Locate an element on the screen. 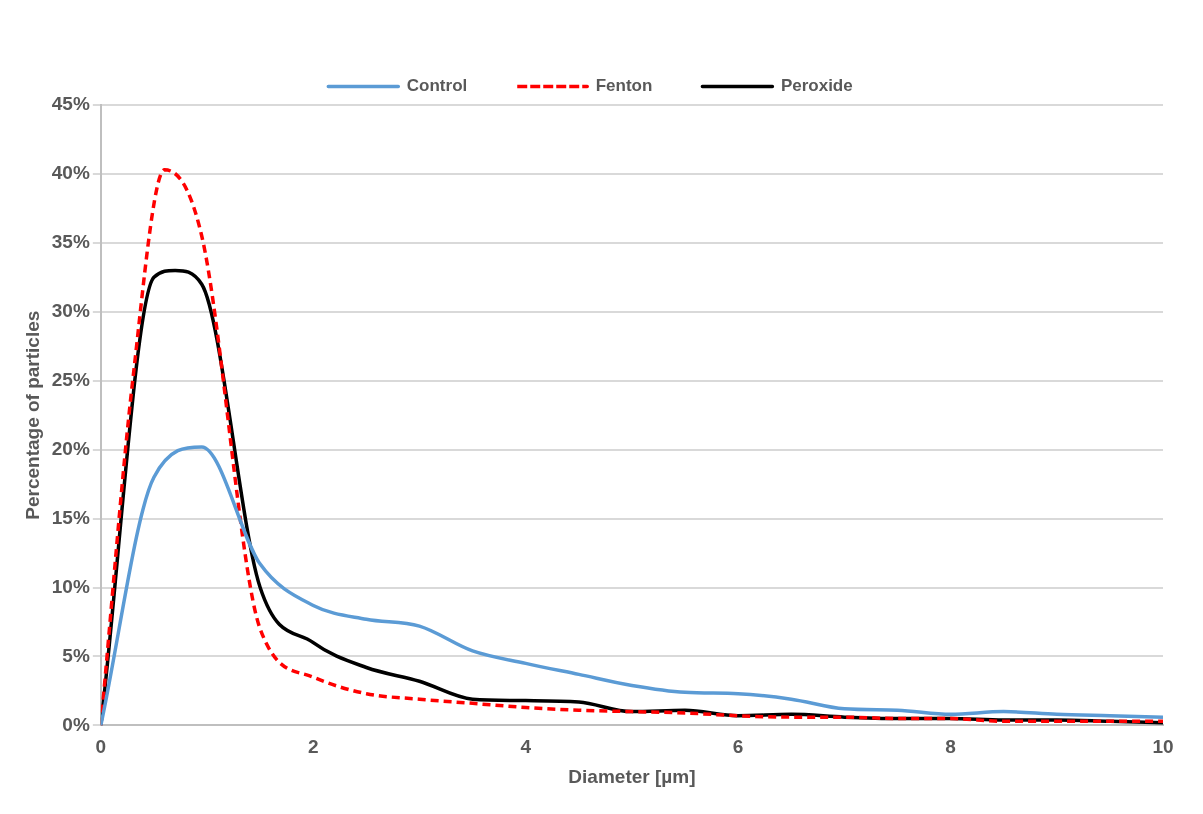 The height and width of the screenshot is (814, 1203). x-tick-label: 2 is located at coordinates (313, 747).